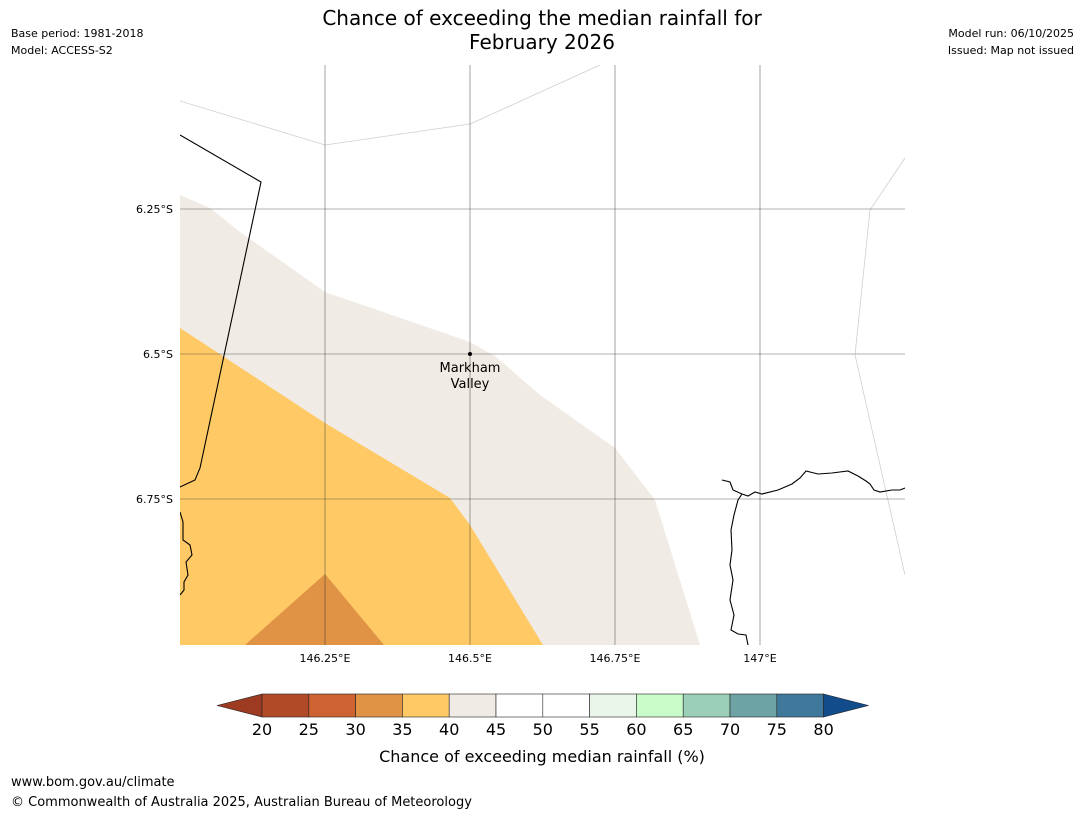 This screenshot has width=1085, height=816. I want to click on colorbar-tick-label: 50, so click(543, 729).